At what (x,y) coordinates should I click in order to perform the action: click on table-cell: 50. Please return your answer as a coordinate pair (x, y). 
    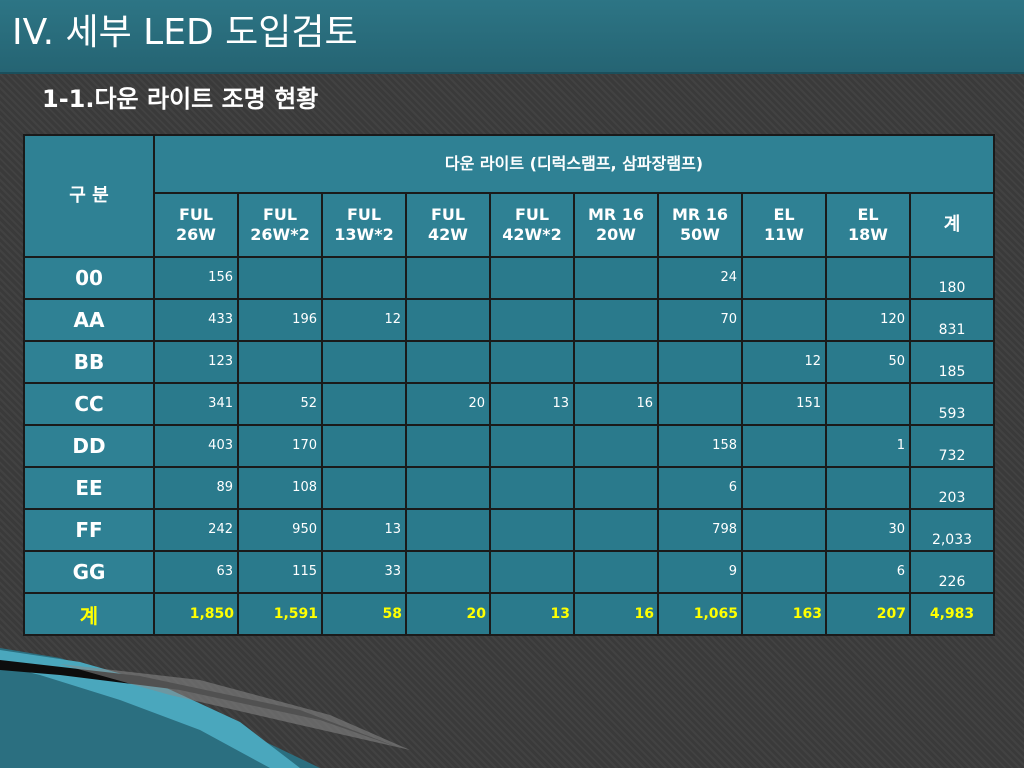
    Looking at the image, I should click on (868, 362).